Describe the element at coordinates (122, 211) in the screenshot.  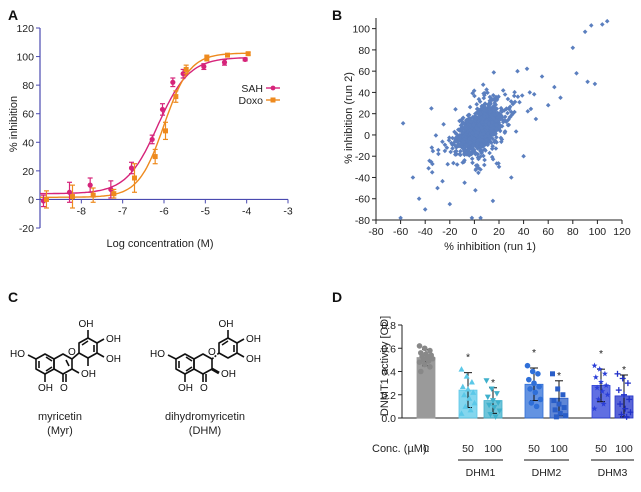
I see `panel-a-x-tick-label: -7` at that location.